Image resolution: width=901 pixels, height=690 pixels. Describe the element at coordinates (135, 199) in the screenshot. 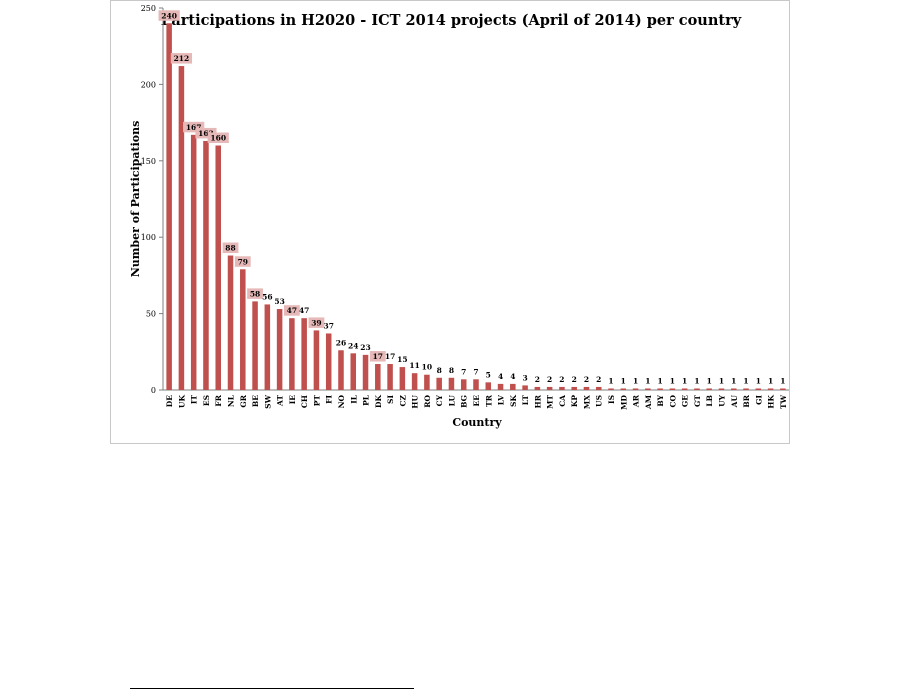

I see `y-axis-label: Number of Participations` at that location.